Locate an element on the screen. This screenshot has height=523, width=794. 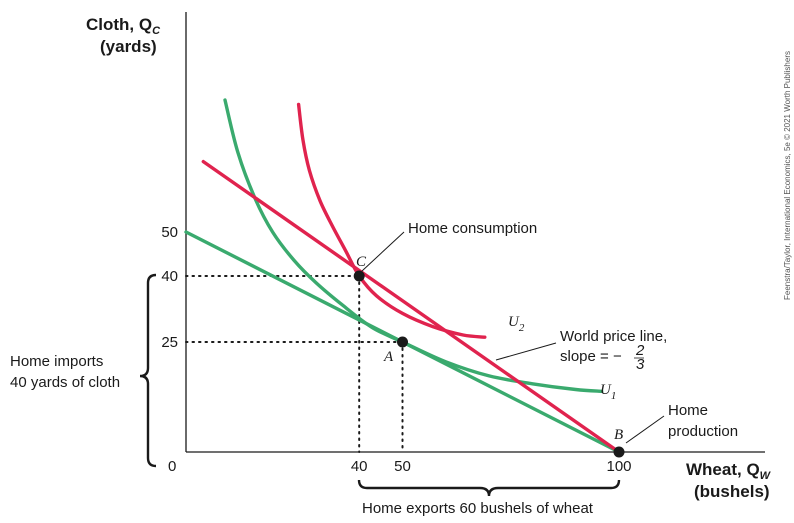
home-production-leader is located at coordinates (645, 429).